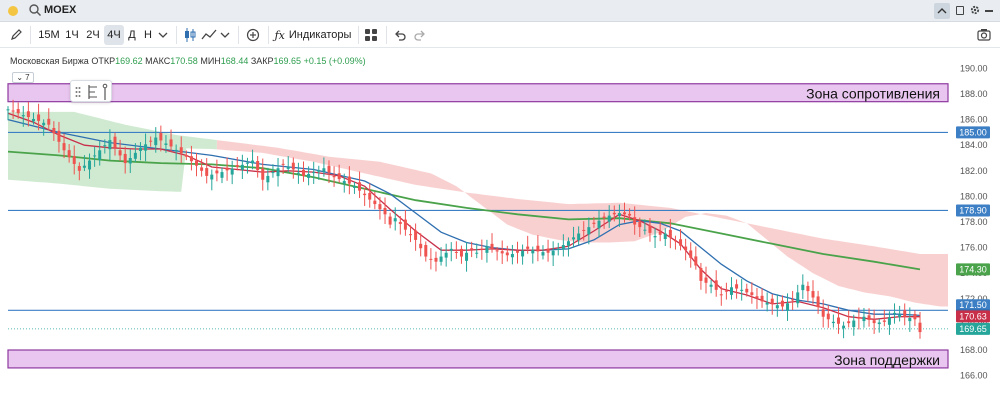 Image resolution: width=1000 pixels, height=400 pixels. What do you see at coordinates (35, 10) in the screenshot?
I see `search-icon` at bounding box center [35, 10].